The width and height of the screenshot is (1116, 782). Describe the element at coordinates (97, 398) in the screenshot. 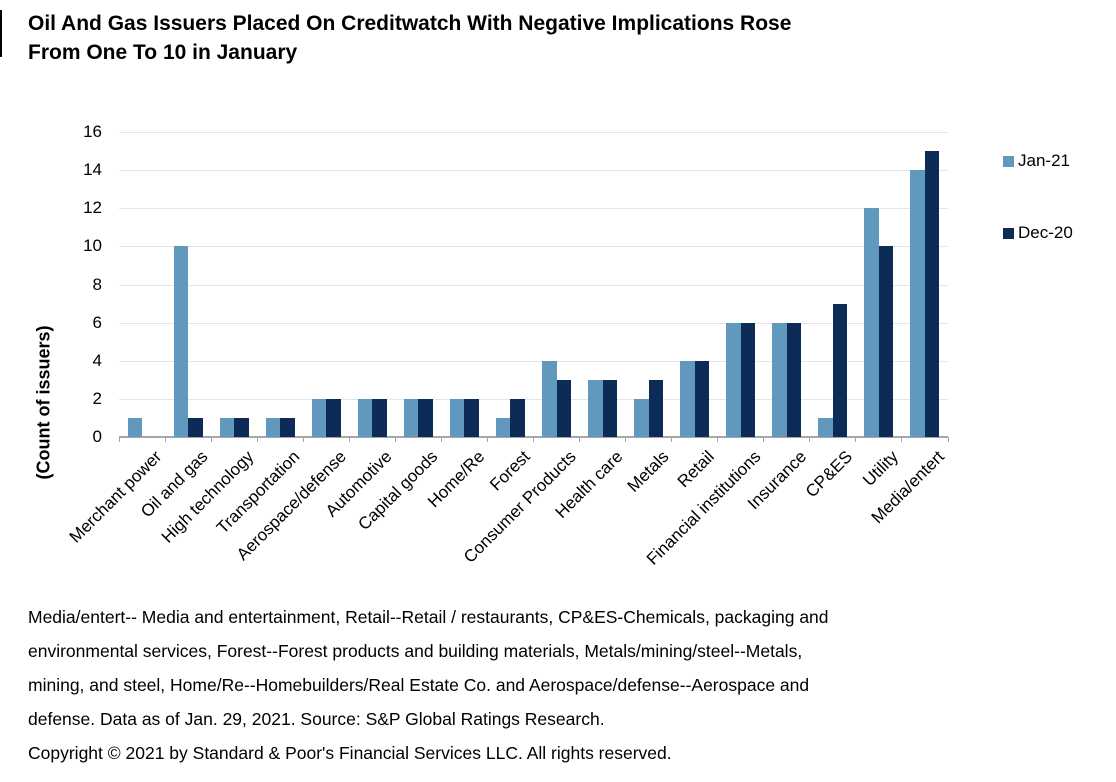

I see `y-tick-label: 2` at that location.